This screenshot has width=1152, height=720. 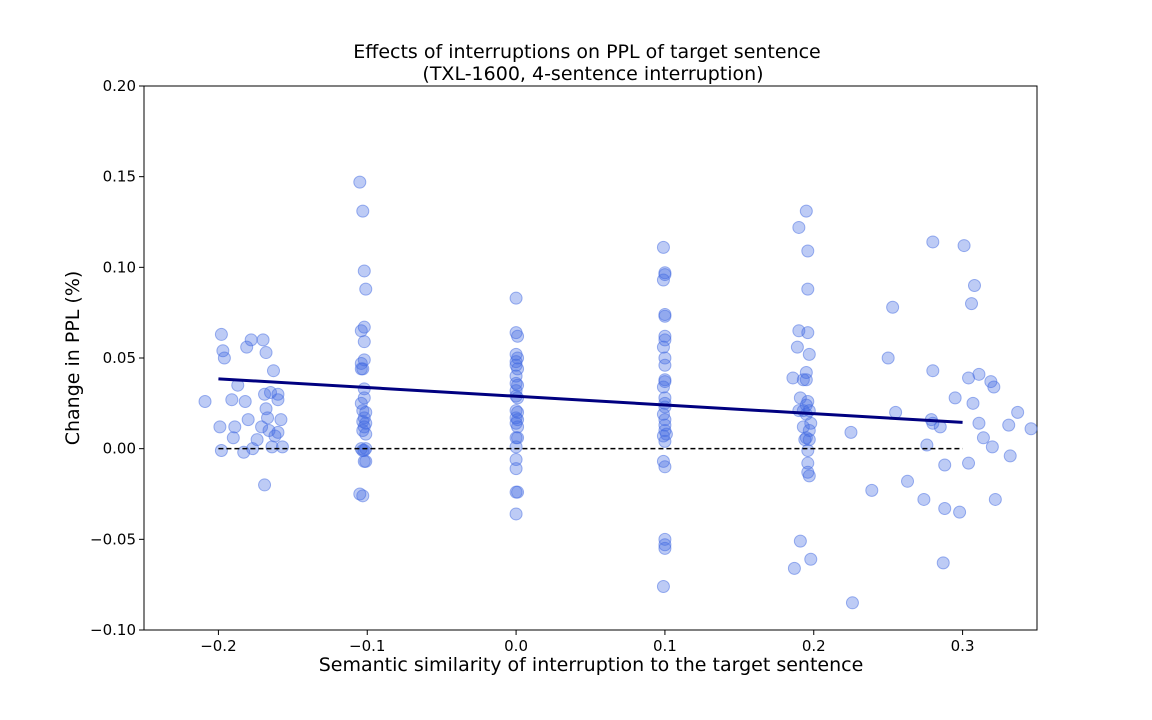 I want to click on y-axis: −0.10 −0.05 0.00 0.05 0.10 0.15 0.20, so click(x=117, y=358).